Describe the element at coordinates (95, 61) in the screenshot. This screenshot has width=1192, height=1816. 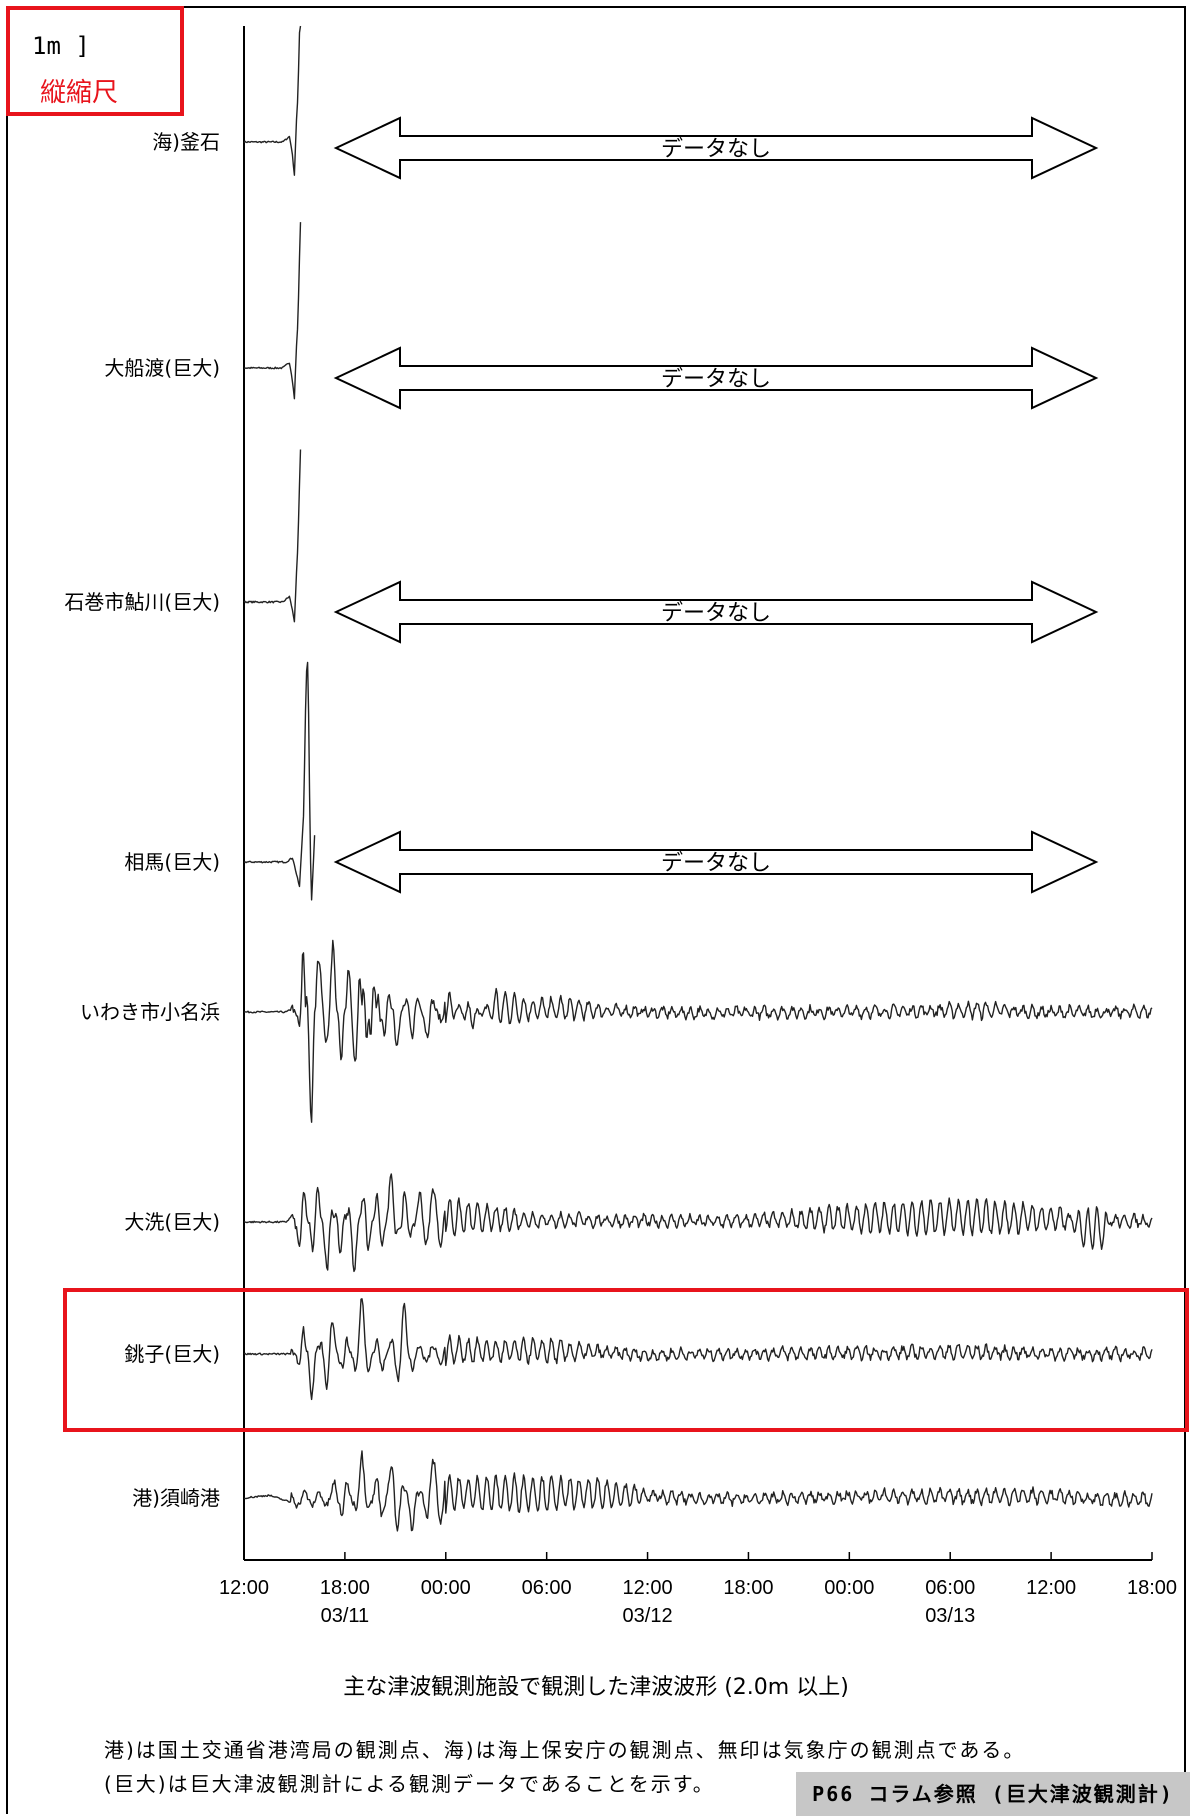
I see `vertical-scale-box: 1m ] 縦縮尺` at that location.